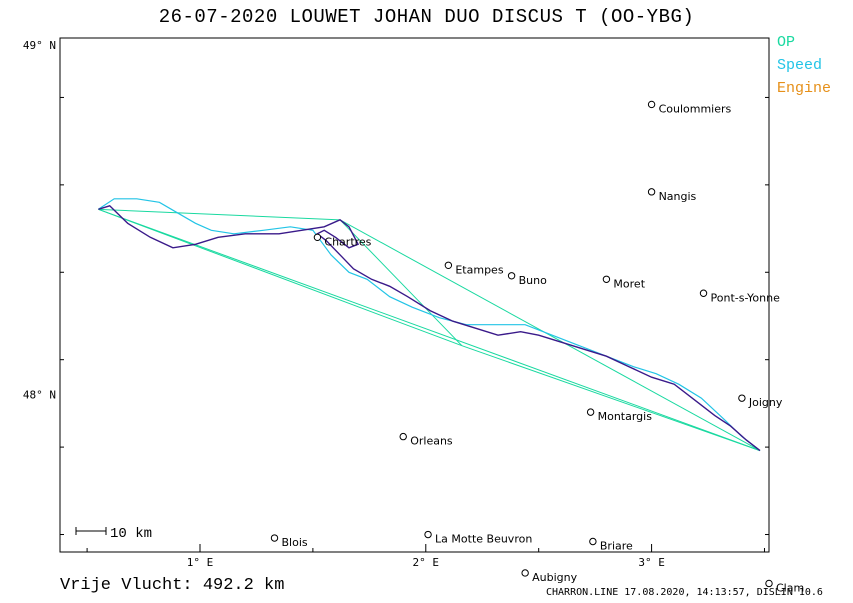 This screenshot has height=603, width=853. Describe the element at coordinates (765, 402) in the screenshot. I see `city-label: Joigny` at that location.